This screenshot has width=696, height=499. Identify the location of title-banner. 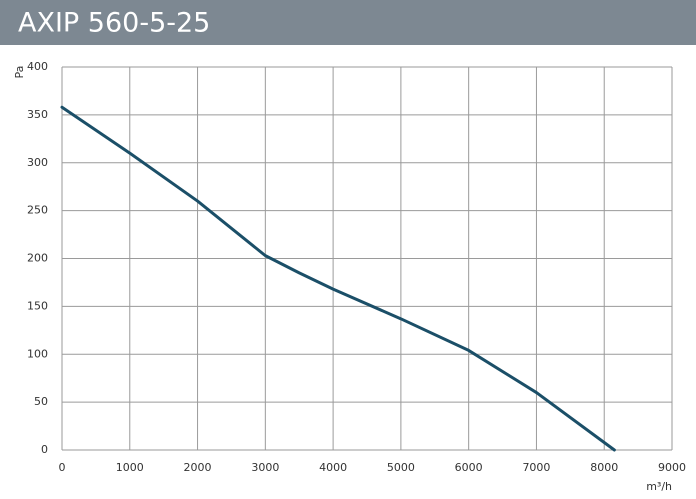
(348, 22).